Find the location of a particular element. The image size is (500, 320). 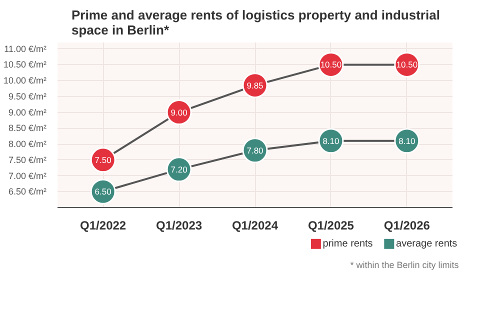

y-tick-label: 9.50 €/m² is located at coordinates (27, 96).